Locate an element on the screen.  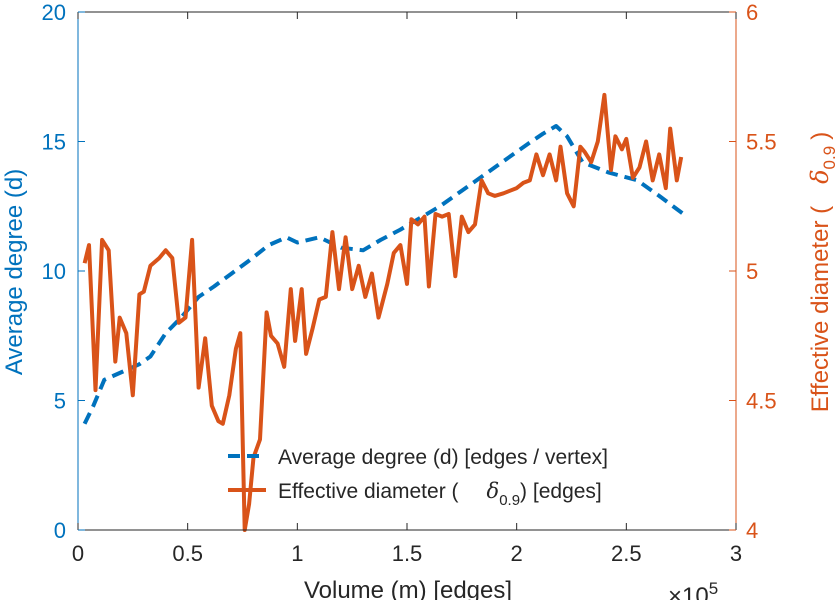
x-axis-label: Volume (m) [edges] is located at coordinates (408, 588).